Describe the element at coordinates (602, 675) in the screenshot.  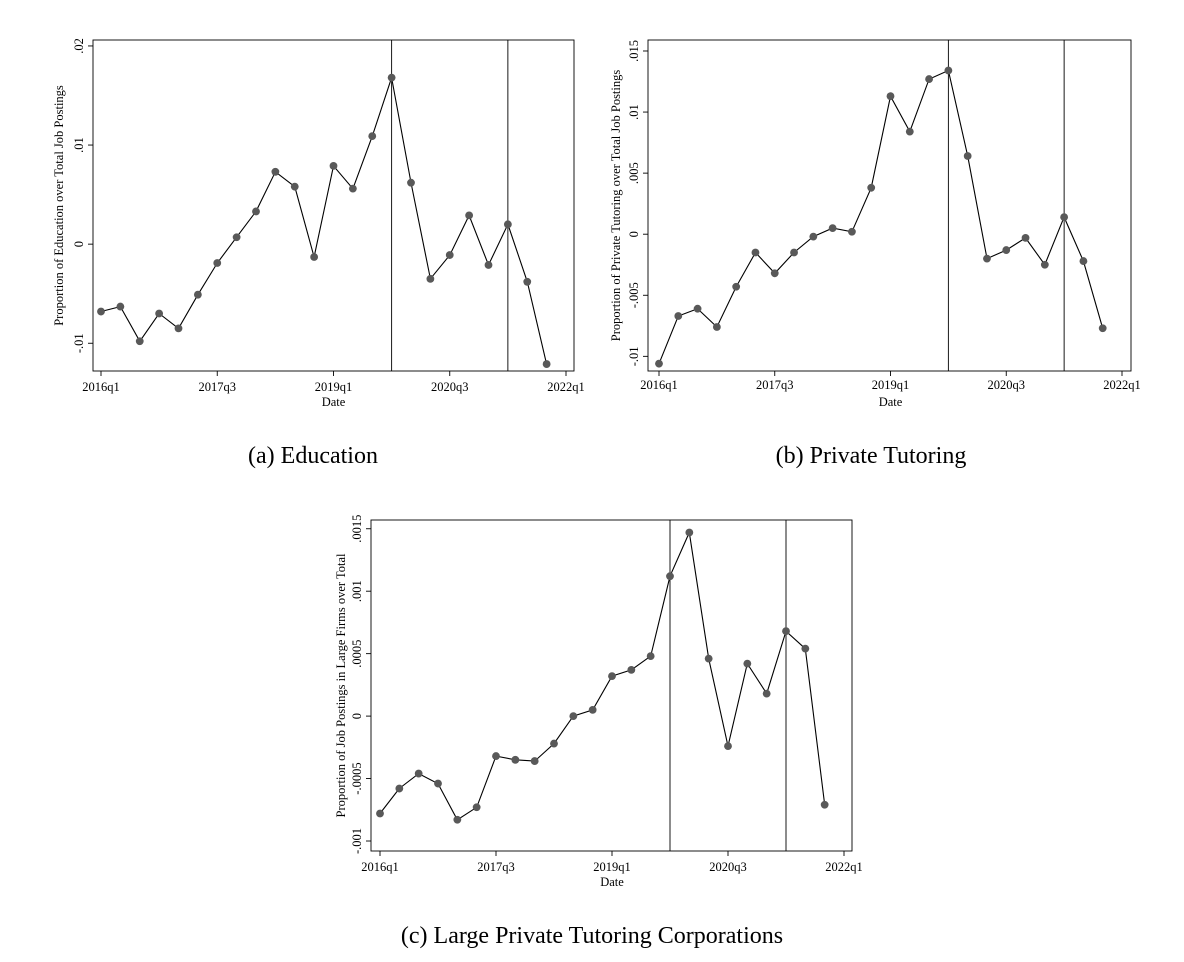
I see `series-line` at that location.